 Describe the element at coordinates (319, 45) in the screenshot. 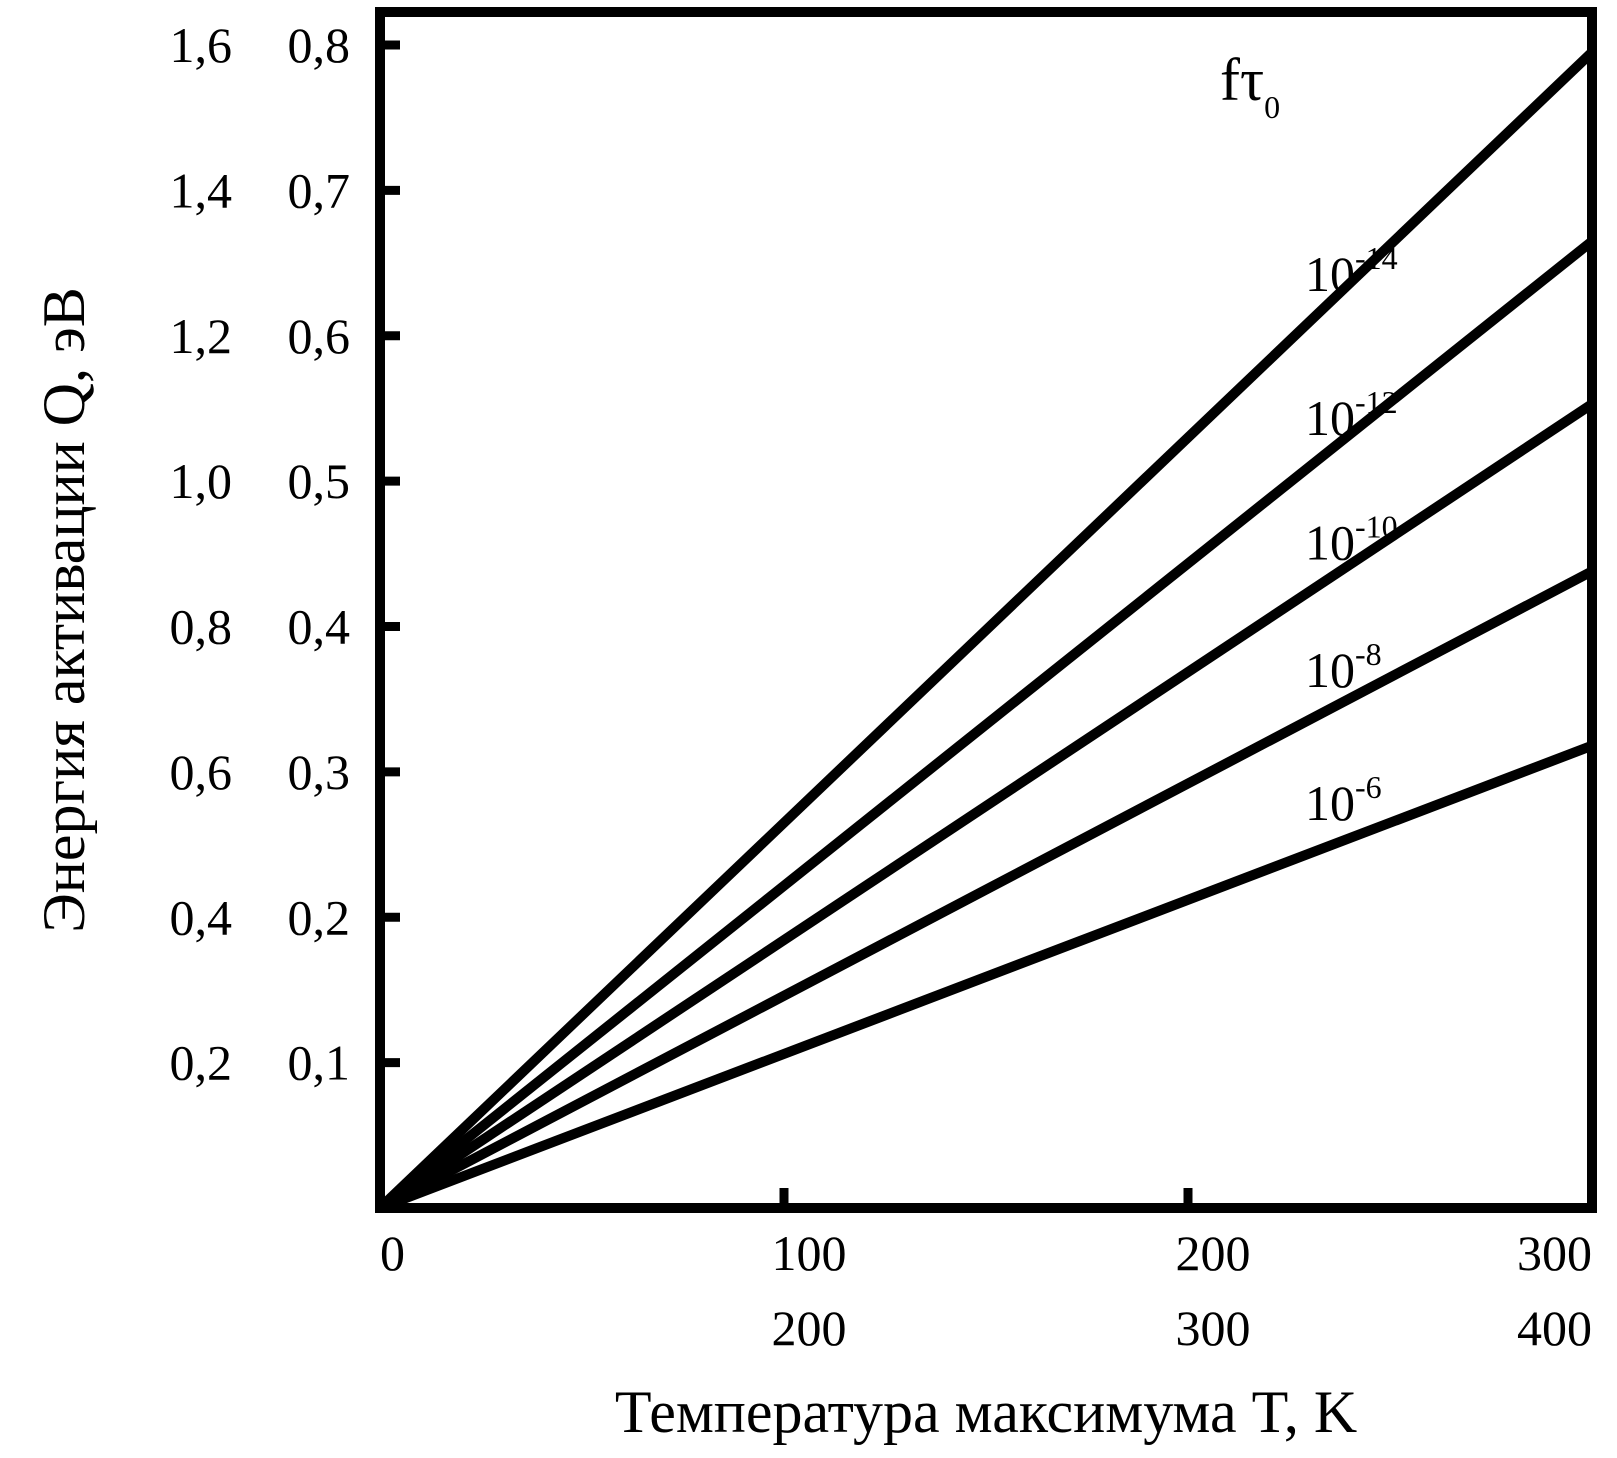

I see `y-tick-label-inner: 0,8` at that location.